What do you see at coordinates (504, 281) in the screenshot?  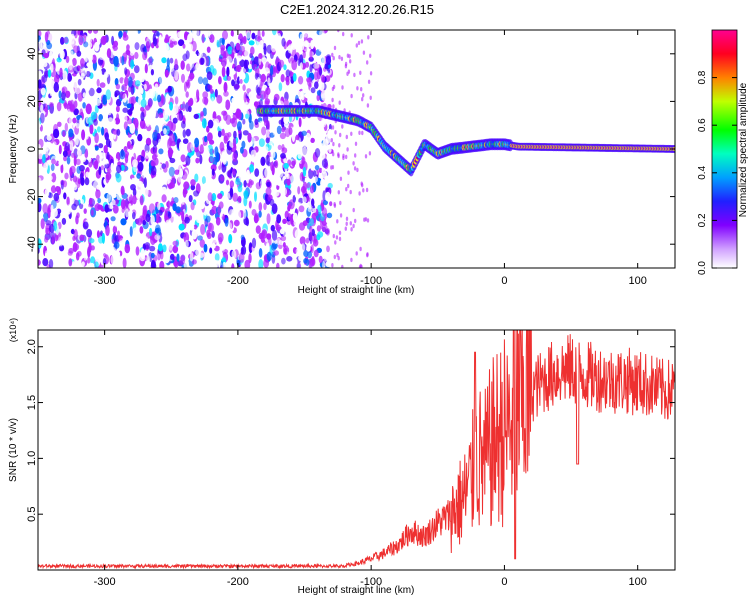 I see `x-tick-label: 0` at bounding box center [504, 281].